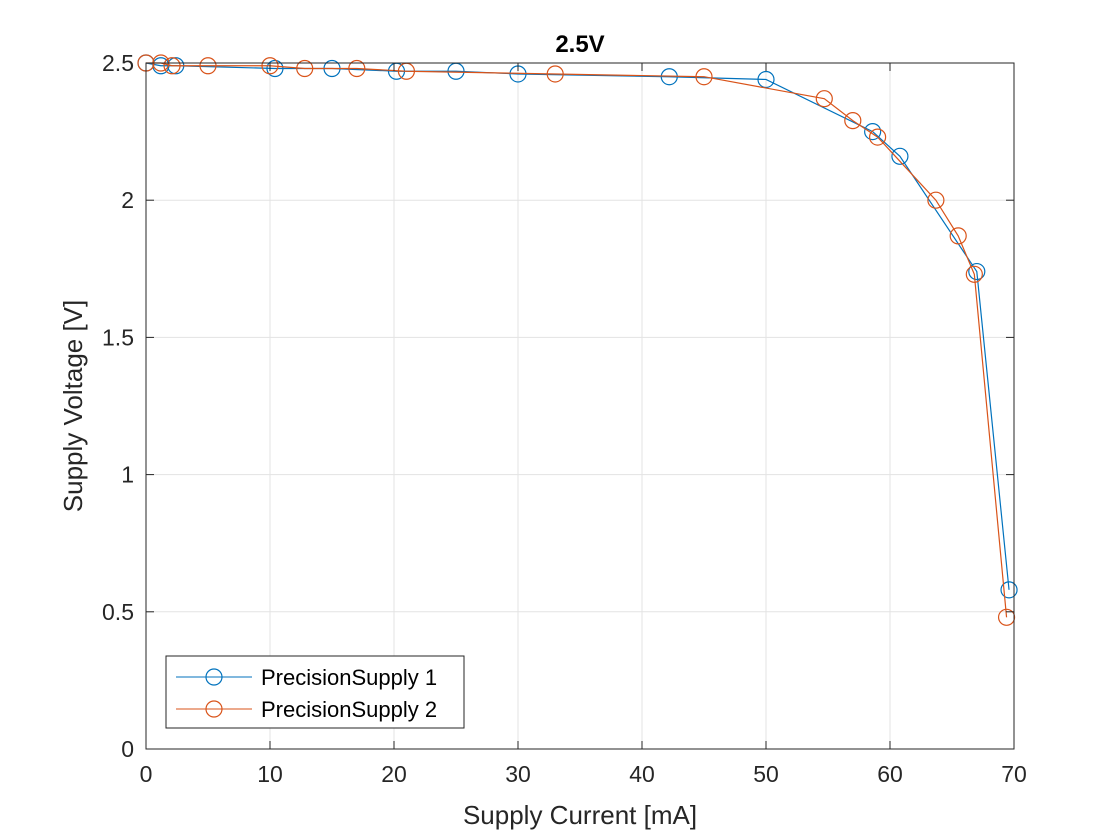  I want to click on legend-label-1: PrecisionSupply 1, so click(349, 677).